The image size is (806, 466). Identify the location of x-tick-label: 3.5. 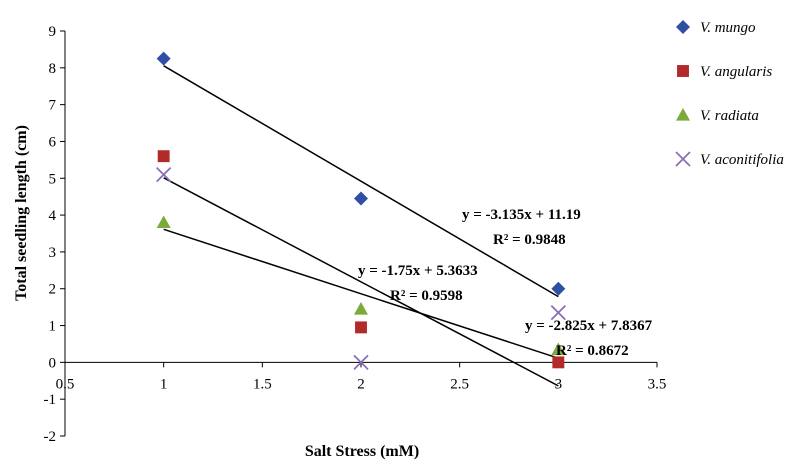
(657, 384).